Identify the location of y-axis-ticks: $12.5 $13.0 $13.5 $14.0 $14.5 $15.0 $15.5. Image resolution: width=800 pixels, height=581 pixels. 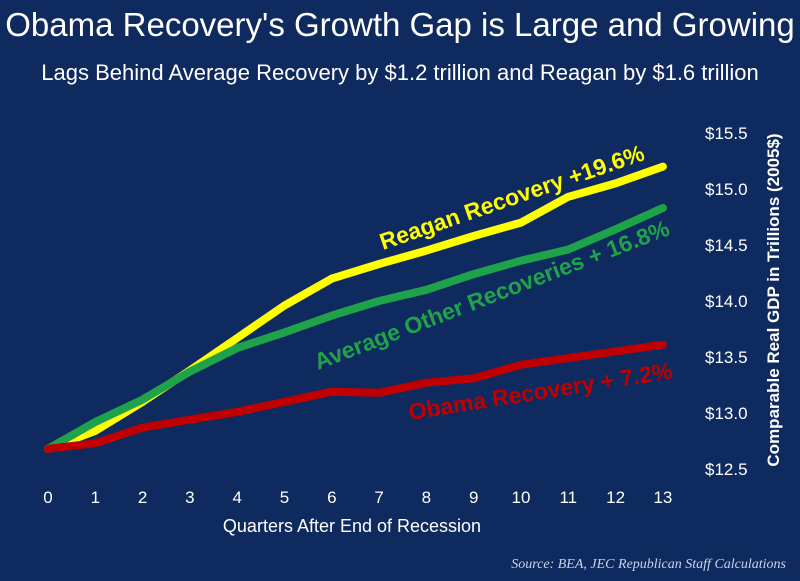
(726, 301).